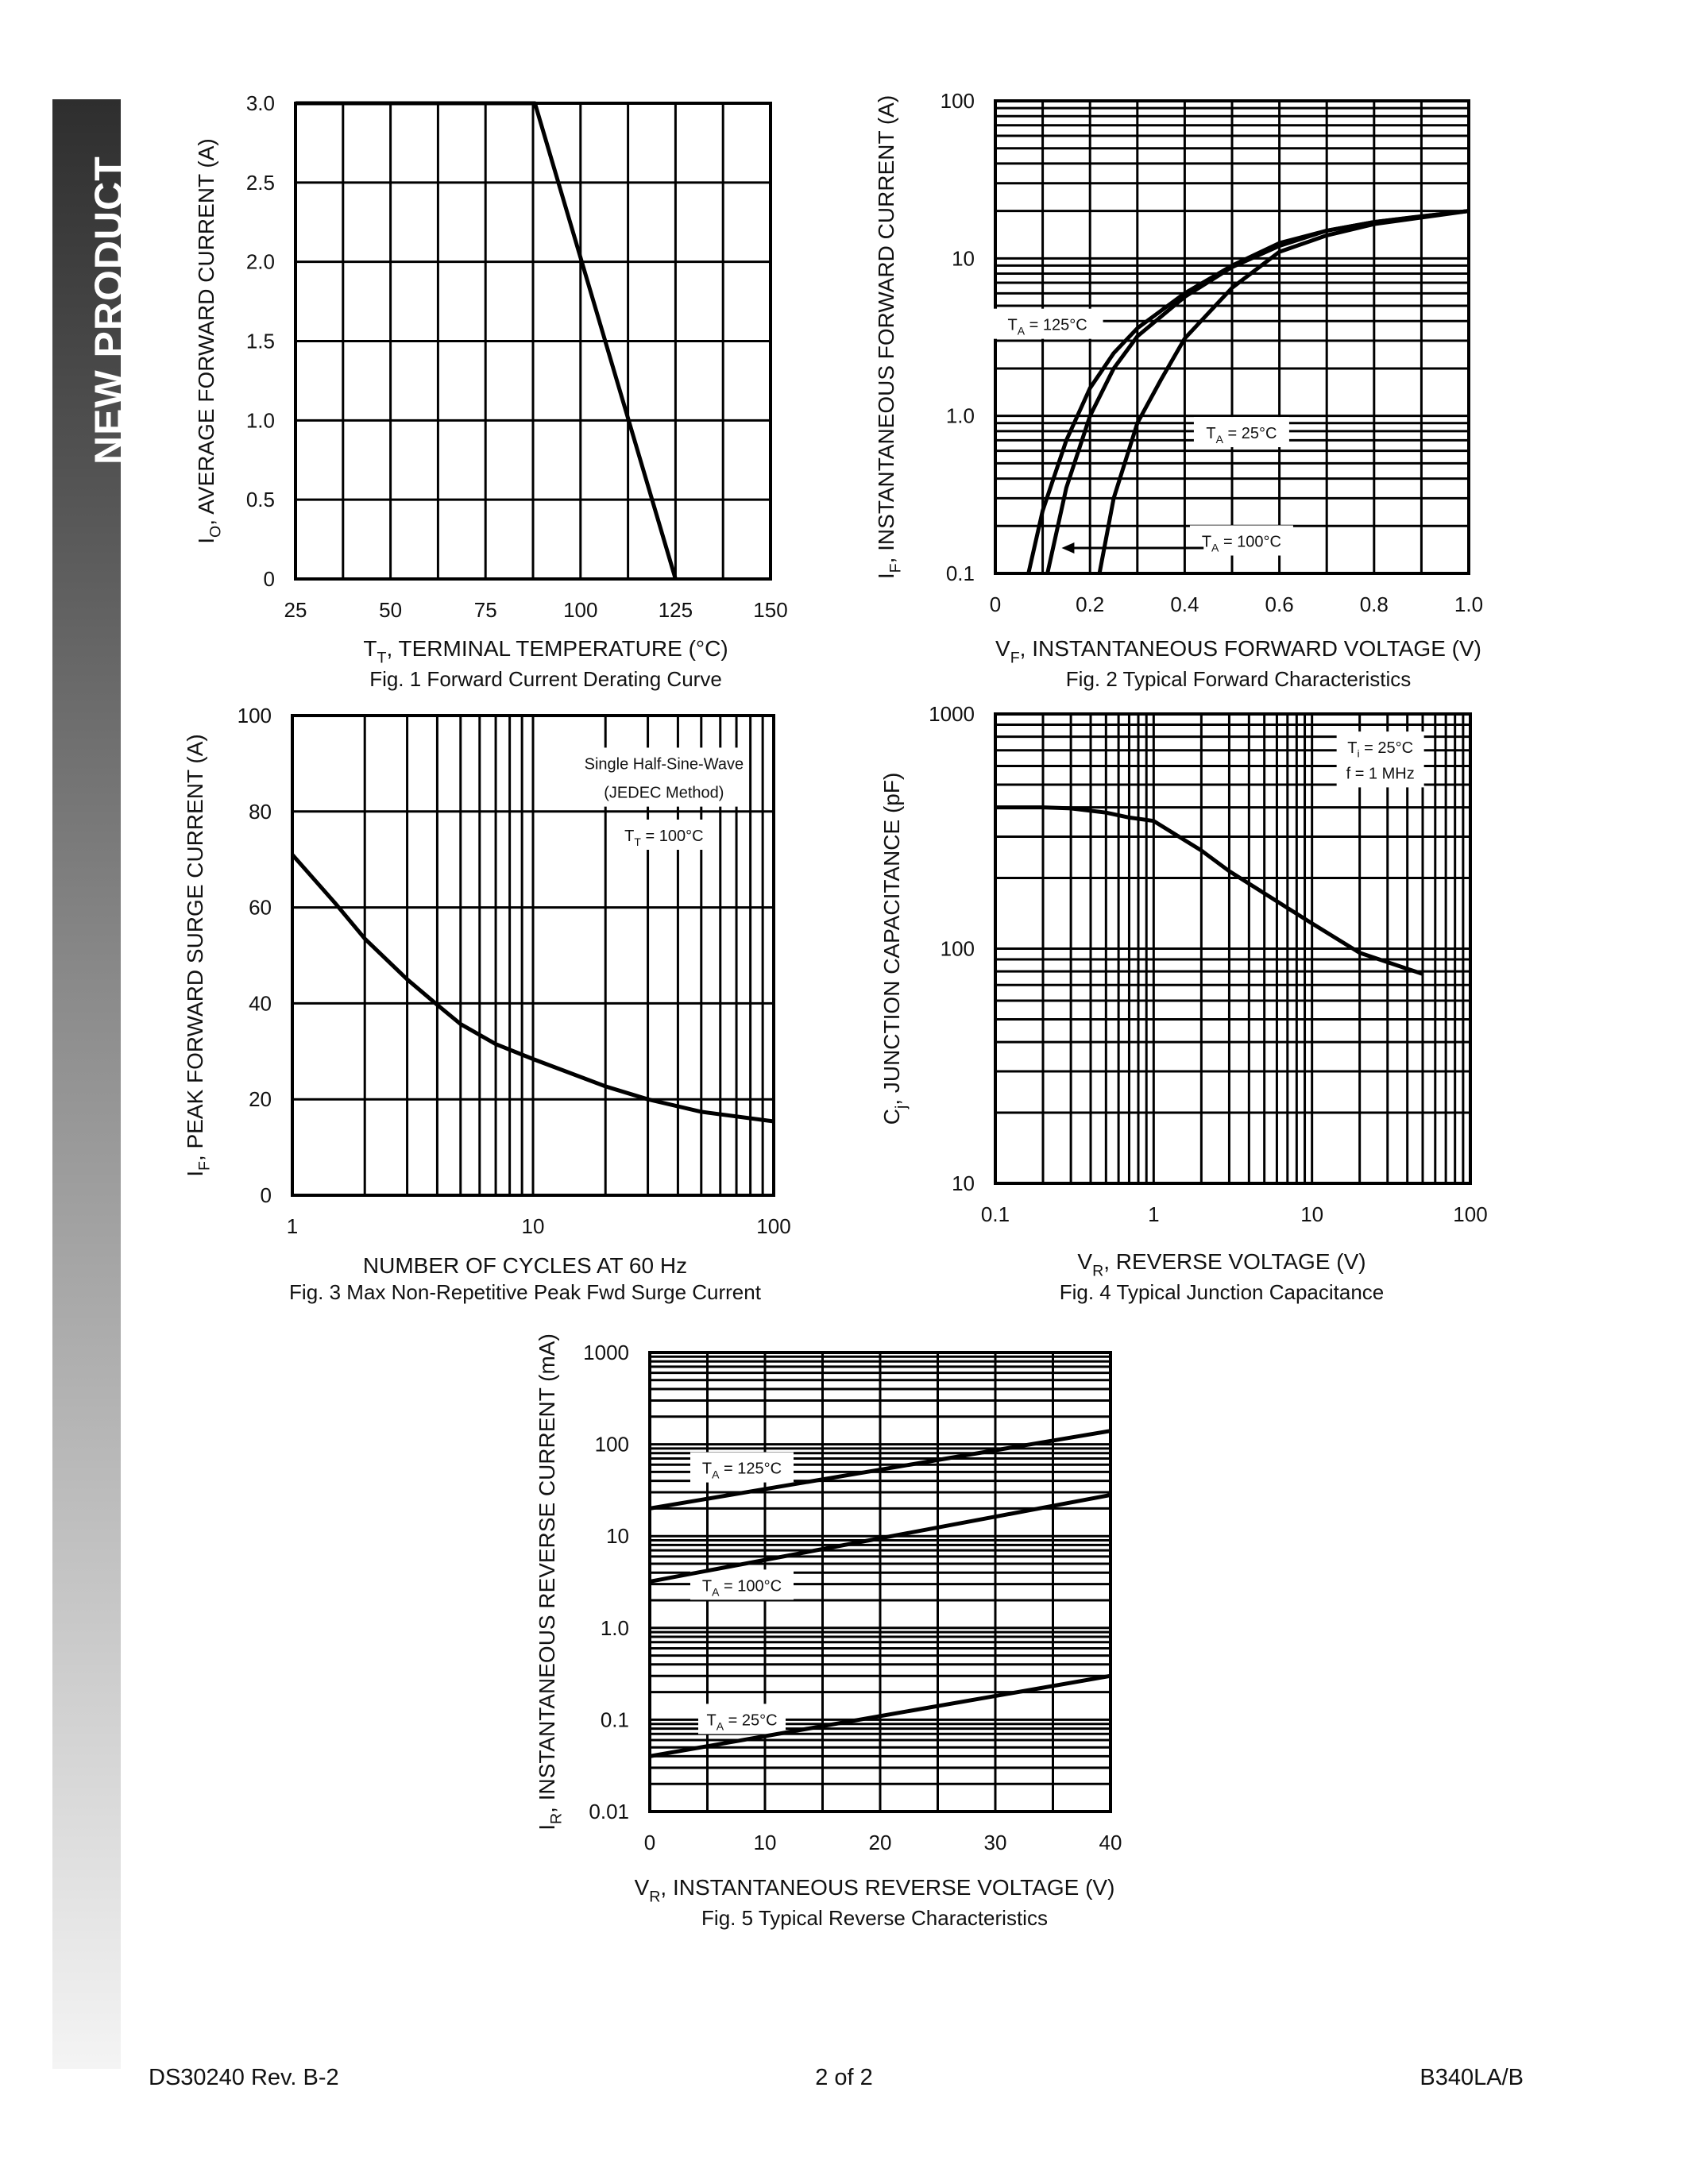 The image size is (1688, 2184). I want to click on annotation-label-sub: j, so click(1357, 753).